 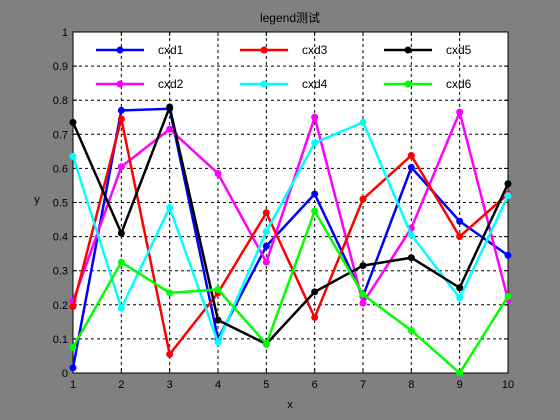 What do you see at coordinates (170, 385) in the screenshot?
I see `x-tick-label: 3` at bounding box center [170, 385].